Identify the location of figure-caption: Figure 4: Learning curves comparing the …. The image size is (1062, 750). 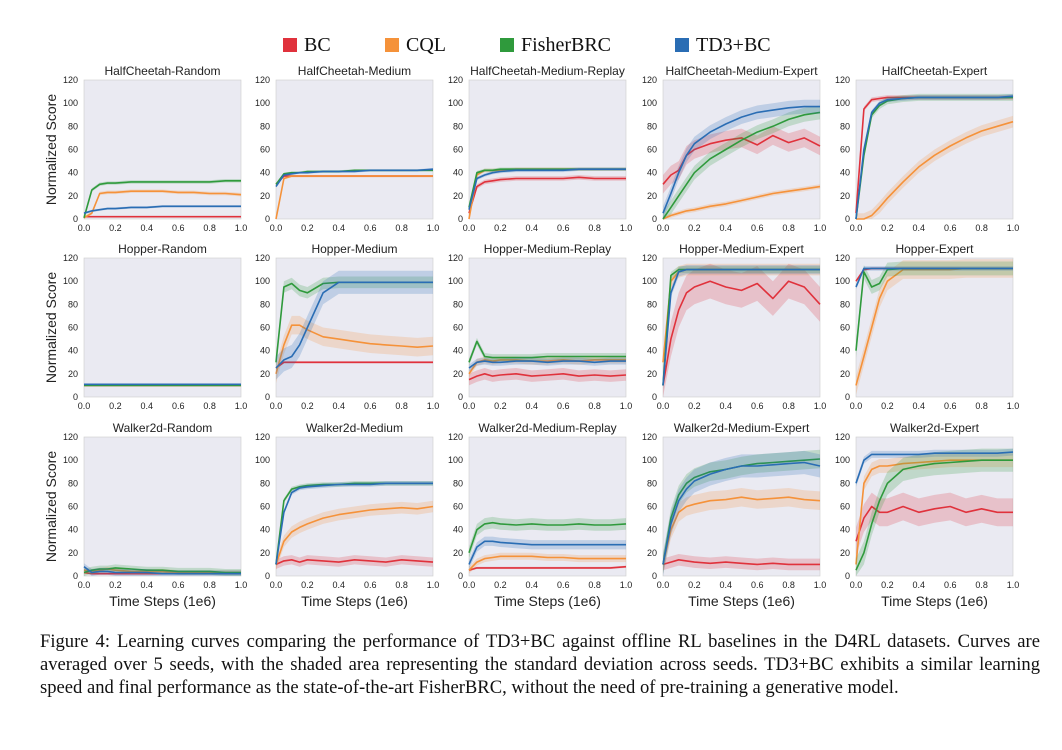
(540, 664).